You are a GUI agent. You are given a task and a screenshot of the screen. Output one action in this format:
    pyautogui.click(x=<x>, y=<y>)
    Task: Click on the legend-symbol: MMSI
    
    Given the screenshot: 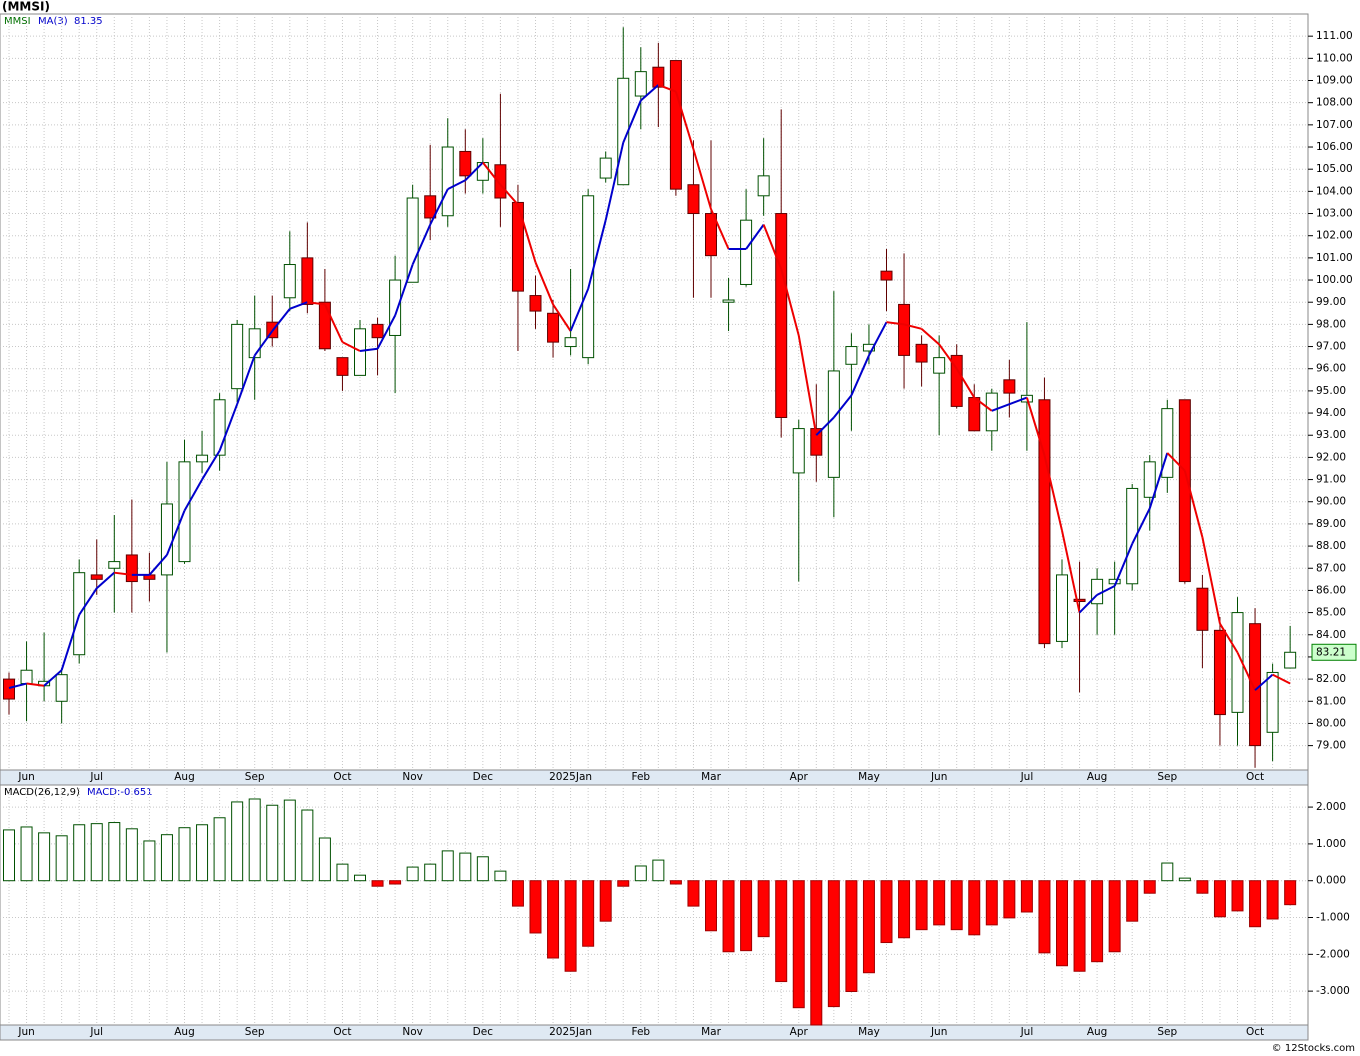 What is the action you would take?
    pyautogui.click(x=17, y=21)
    